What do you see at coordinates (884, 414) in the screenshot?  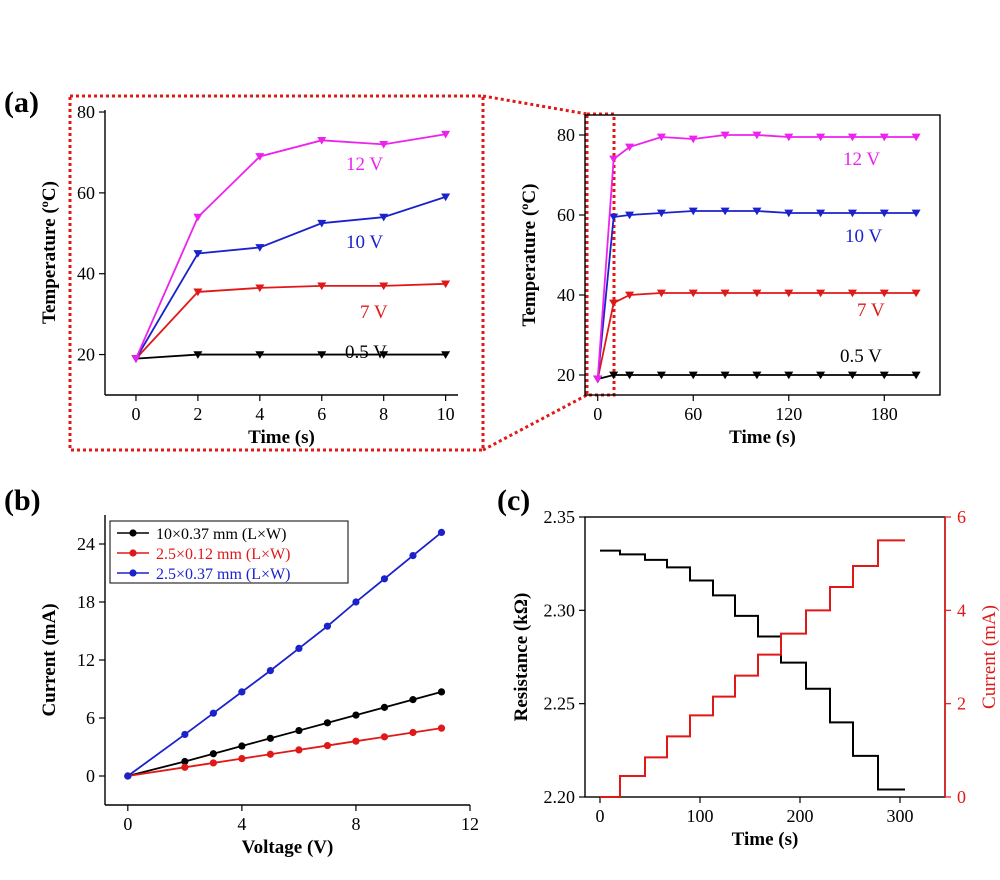 I see `x-tick-label: 180` at bounding box center [884, 414].